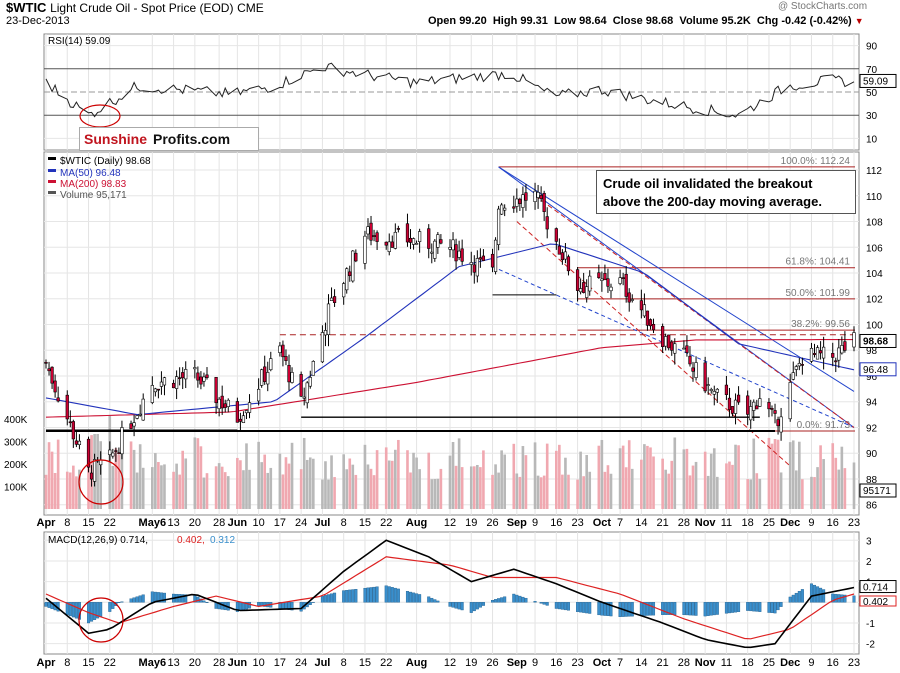 This screenshot has width=900, height=673. What do you see at coordinates (875, 341) in the screenshot?
I see `last-price-label: 98.68` at bounding box center [875, 341].